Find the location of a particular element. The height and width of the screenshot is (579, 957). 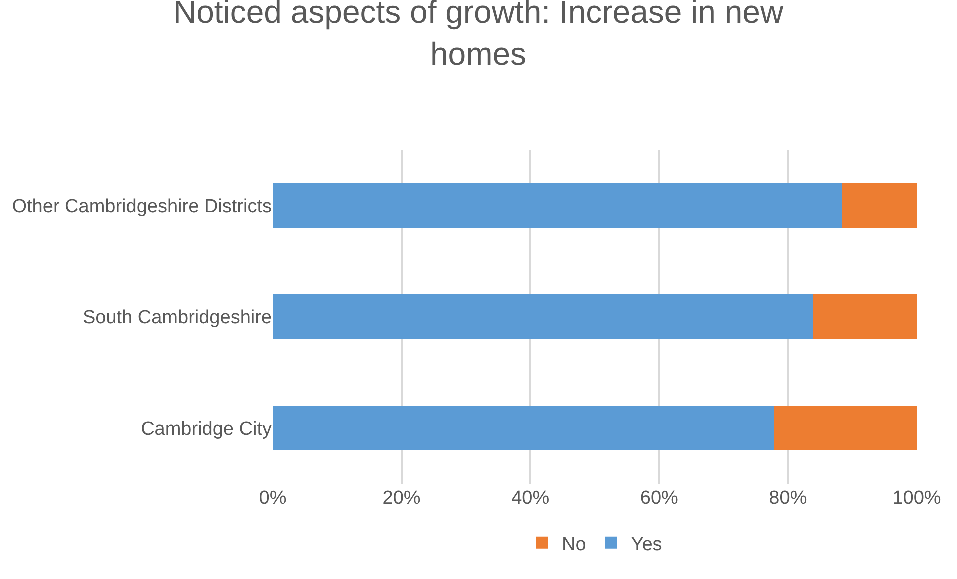

x-tick-label: 0% is located at coordinates (273, 498).